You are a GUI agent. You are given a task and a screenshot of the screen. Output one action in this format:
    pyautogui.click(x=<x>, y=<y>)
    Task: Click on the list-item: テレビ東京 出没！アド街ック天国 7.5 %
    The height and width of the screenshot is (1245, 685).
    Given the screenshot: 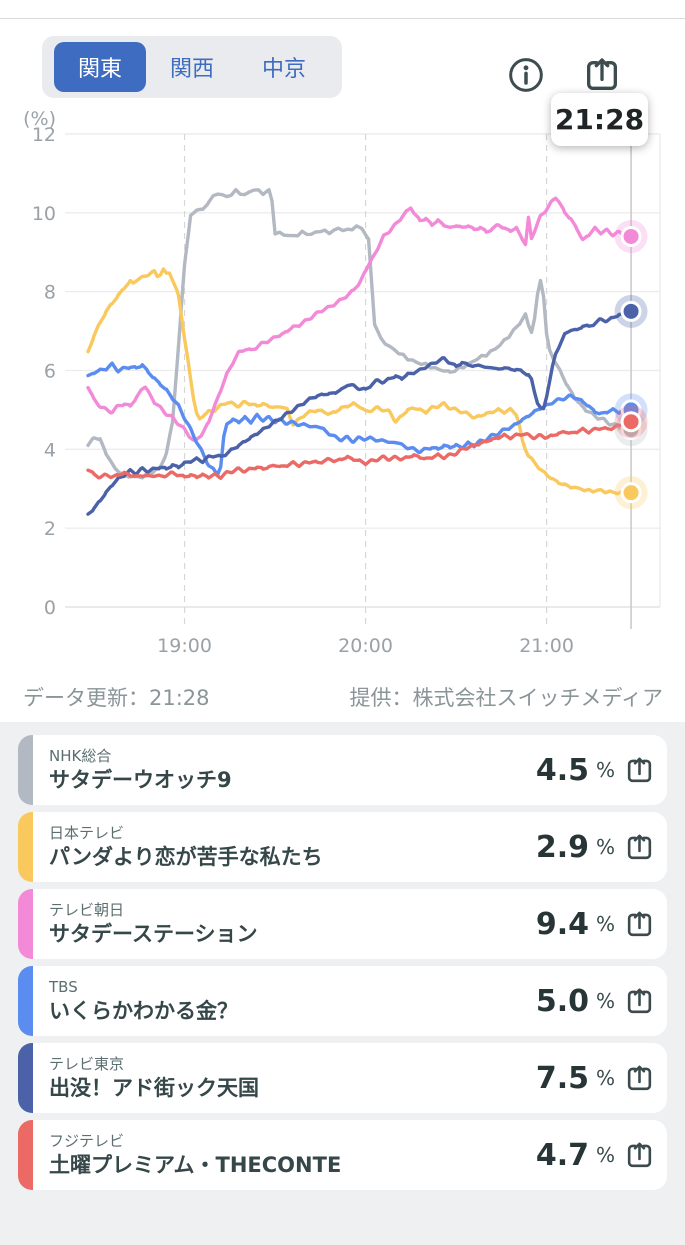 What is the action you would take?
    pyautogui.click(x=342, y=1078)
    